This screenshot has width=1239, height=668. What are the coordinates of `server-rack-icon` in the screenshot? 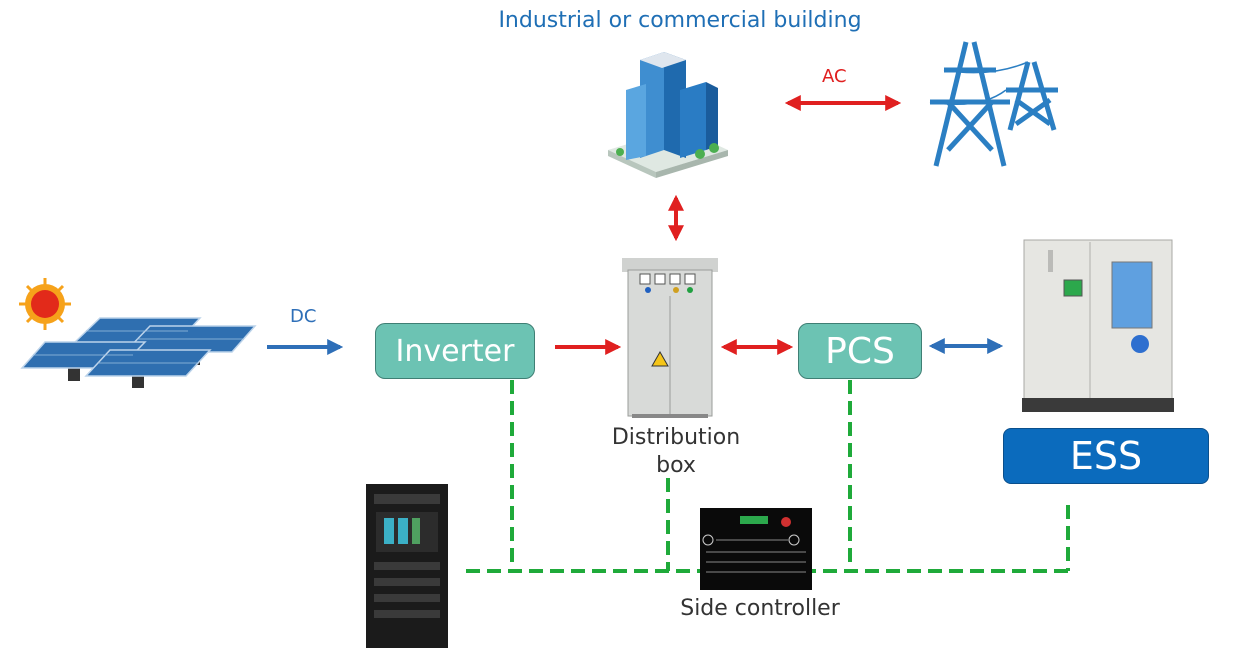 It's located at (407, 566).